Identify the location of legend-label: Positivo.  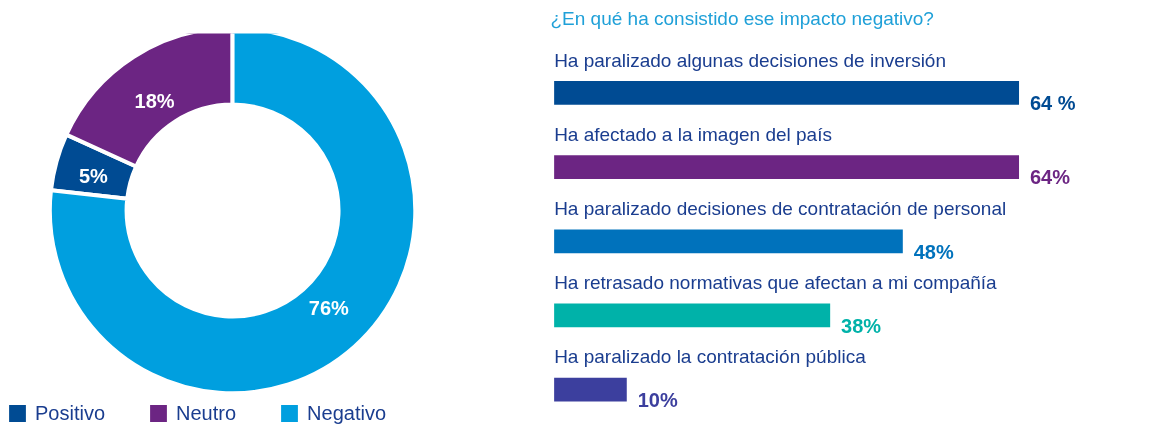
(70, 413).